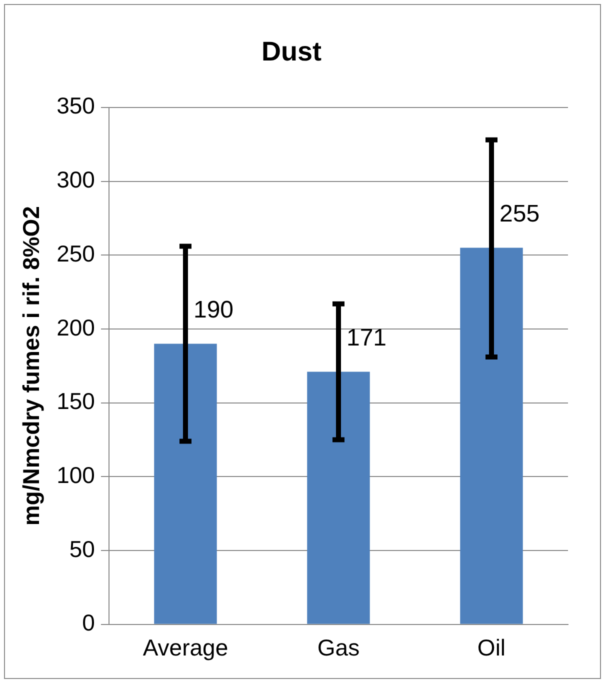 This screenshot has height=683, width=605. I want to click on y-tick-label: 50, so click(82, 549).